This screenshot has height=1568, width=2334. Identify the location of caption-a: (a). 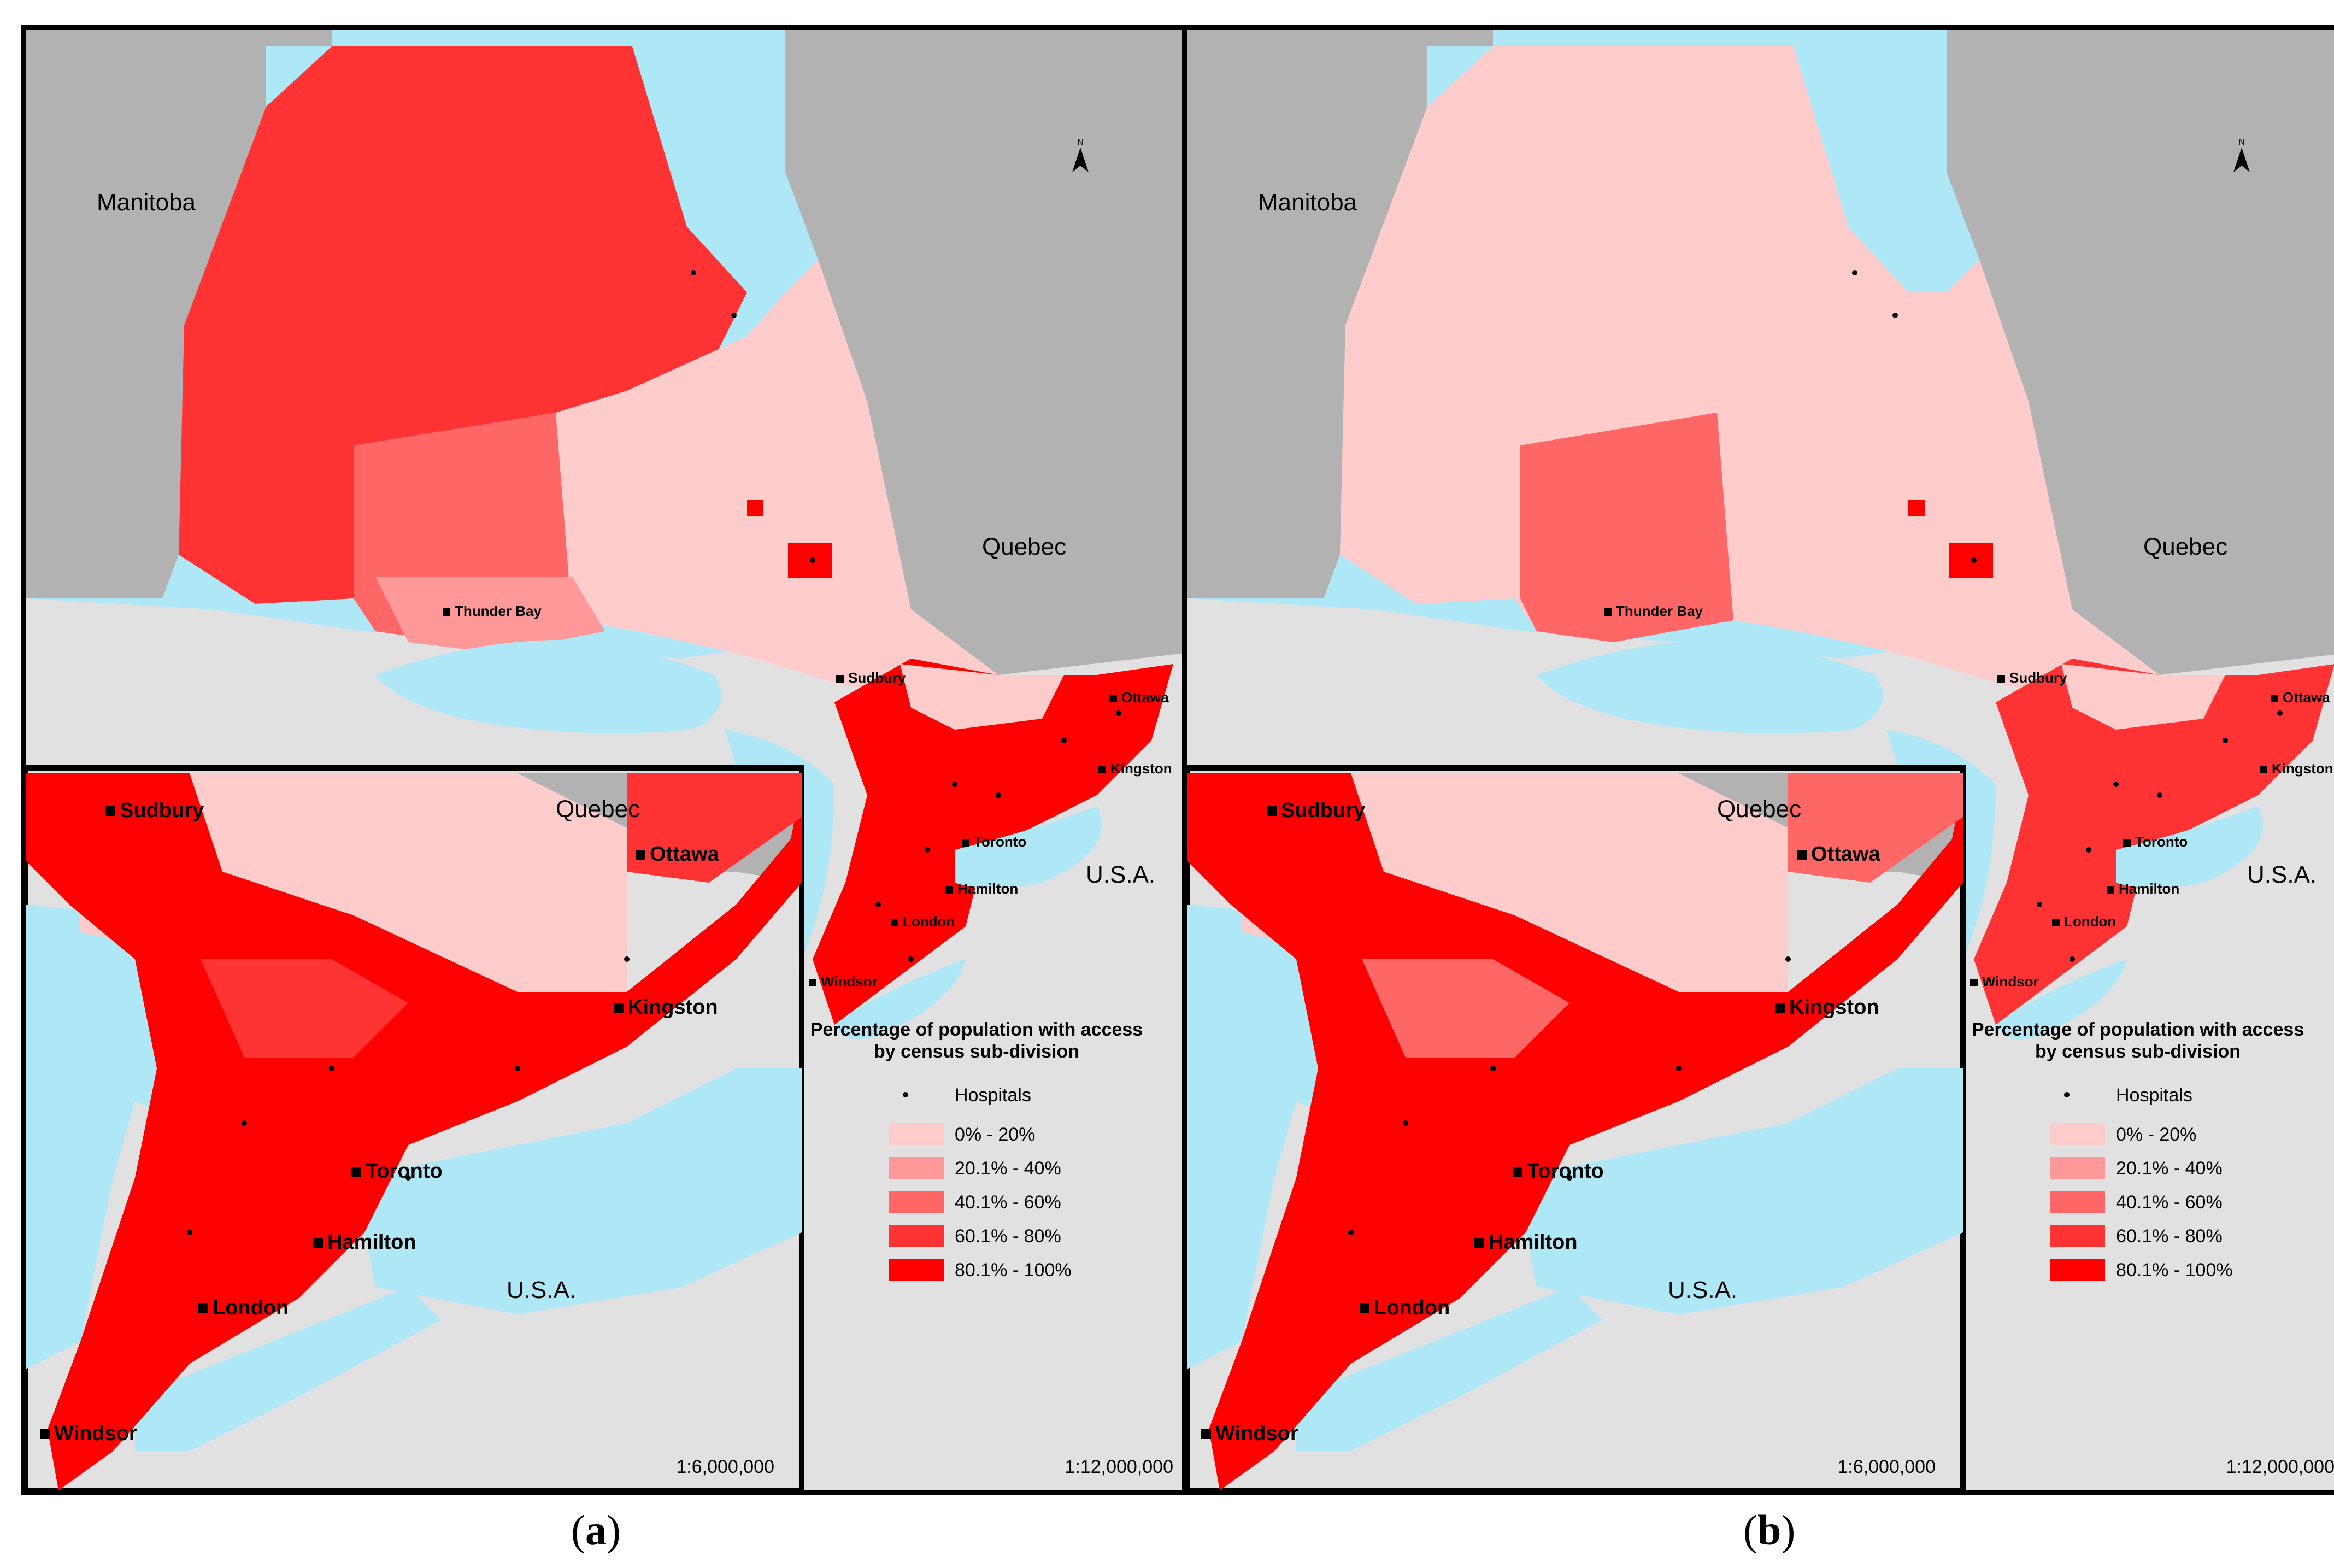
(596, 1530).